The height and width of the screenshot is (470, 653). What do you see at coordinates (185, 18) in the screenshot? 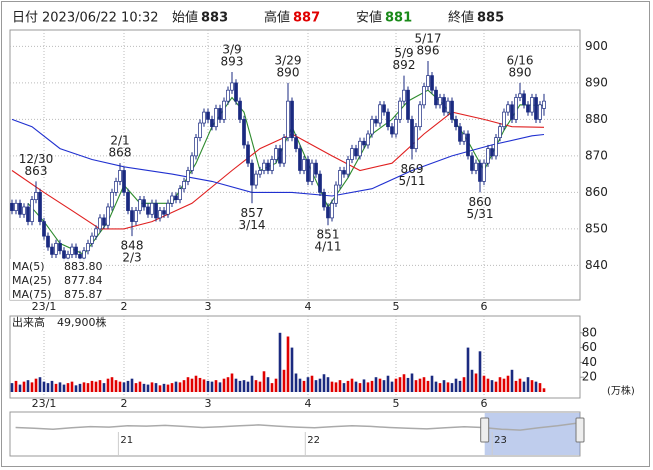
I see `open-label: 始値` at bounding box center [185, 18].